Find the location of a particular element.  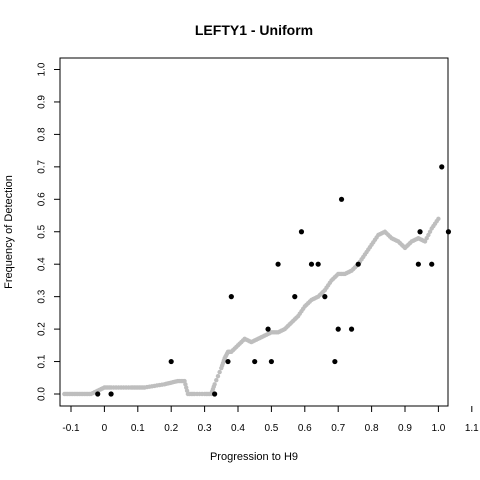

chart-title: LEFTY1 - Uniform is located at coordinates (254, 30).